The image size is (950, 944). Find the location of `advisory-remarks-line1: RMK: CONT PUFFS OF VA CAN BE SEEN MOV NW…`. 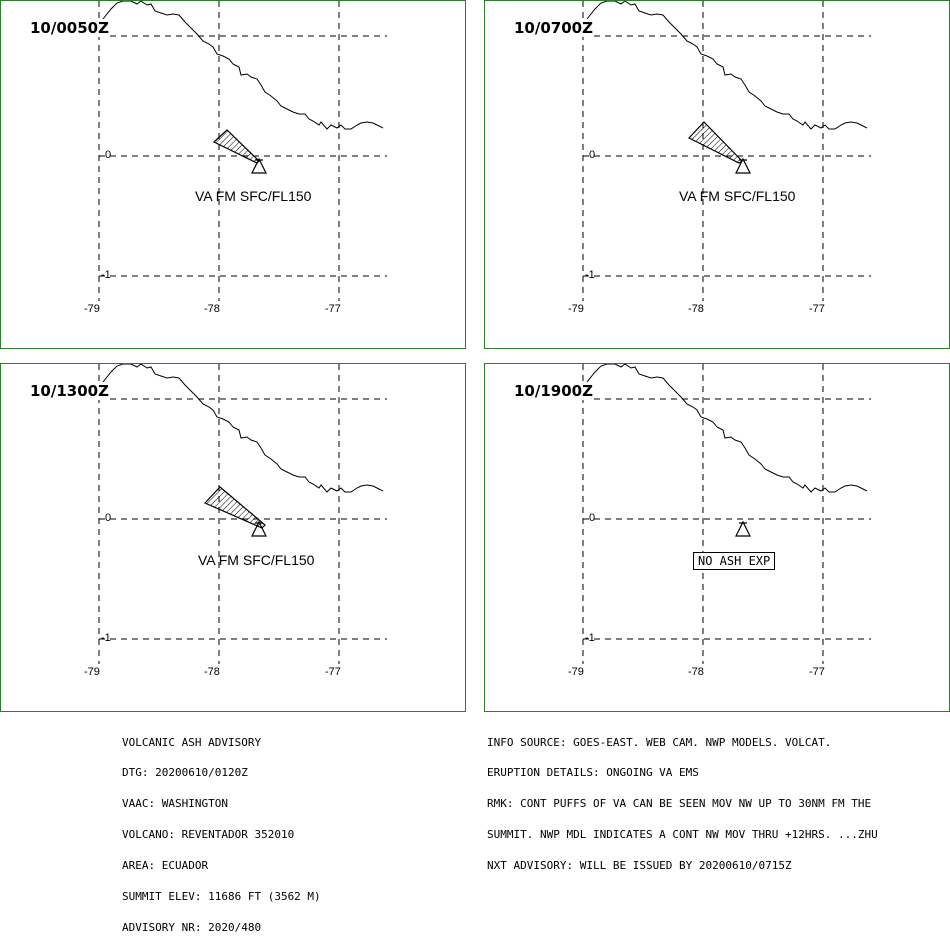

advisory-remarks-line1: RMK: CONT PUFFS OF VA CAN BE SEEN MOV NW… is located at coordinates (679, 804).